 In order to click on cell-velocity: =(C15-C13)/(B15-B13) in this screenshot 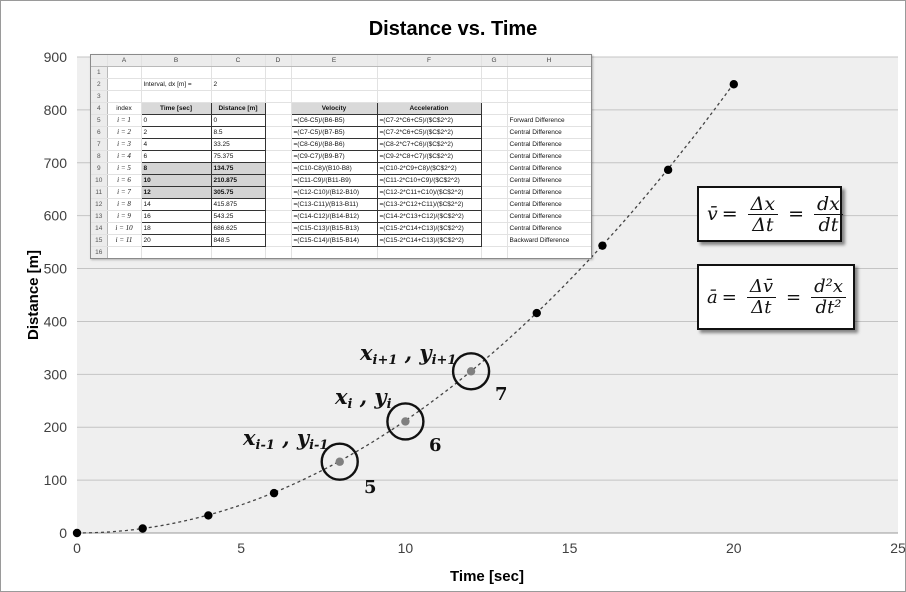, I will do `click(334, 228)`.